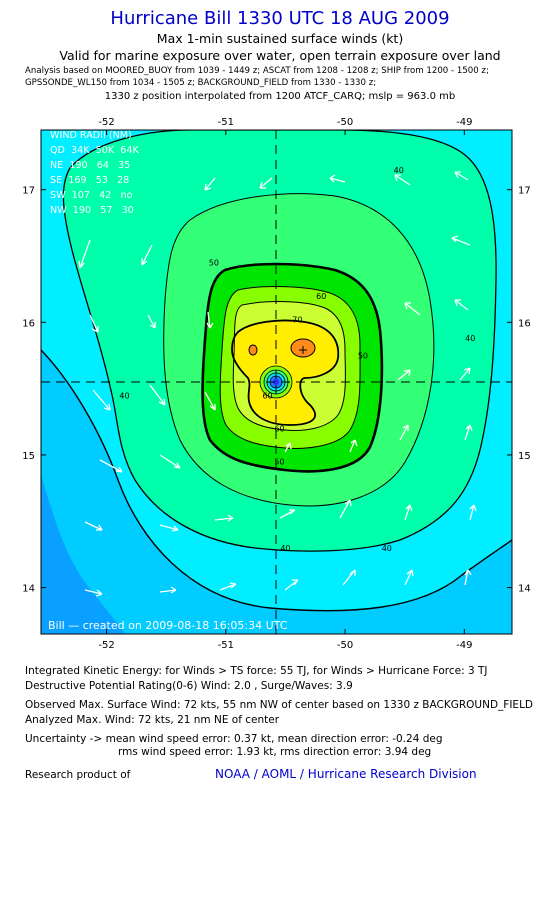 The width and height of the screenshot is (560, 915). I want to click on y-tick-label-right: 15, so click(524, 456).